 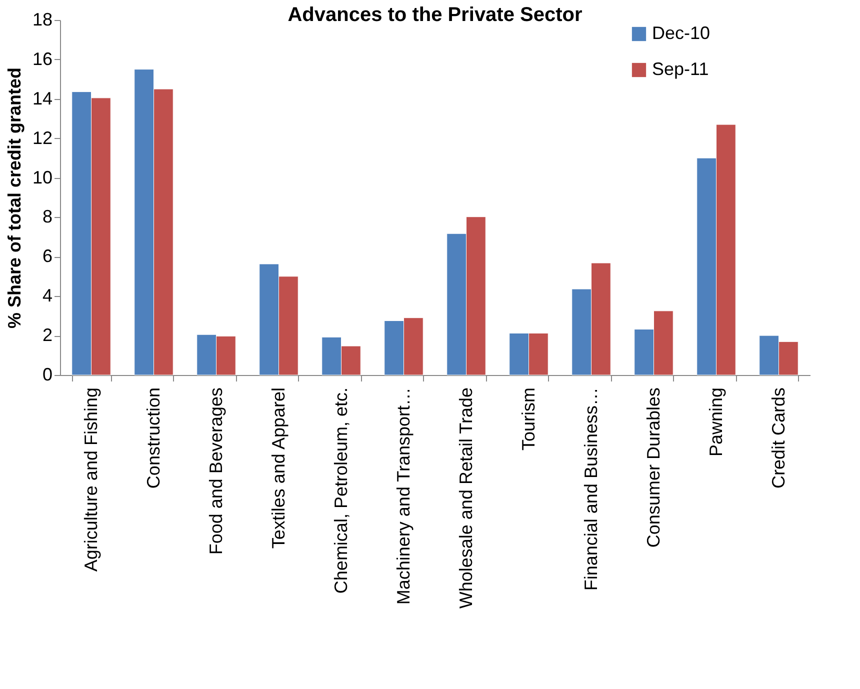 I want to click on y-tick-label: 16, so click(x=42, y=58).